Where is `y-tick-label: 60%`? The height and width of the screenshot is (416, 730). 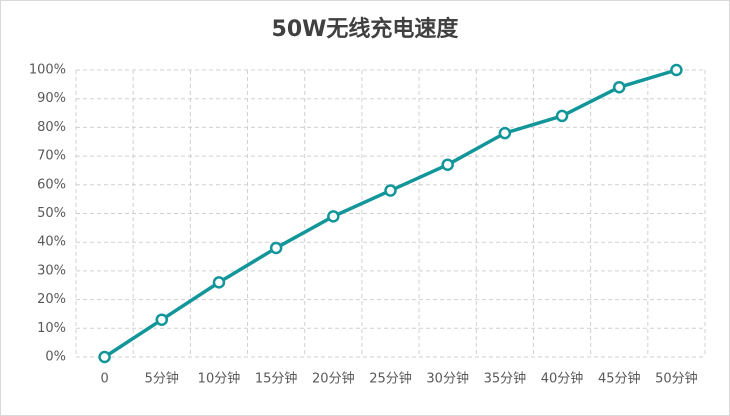 y-tick-label: 60% is located at coordinates (51, 184).